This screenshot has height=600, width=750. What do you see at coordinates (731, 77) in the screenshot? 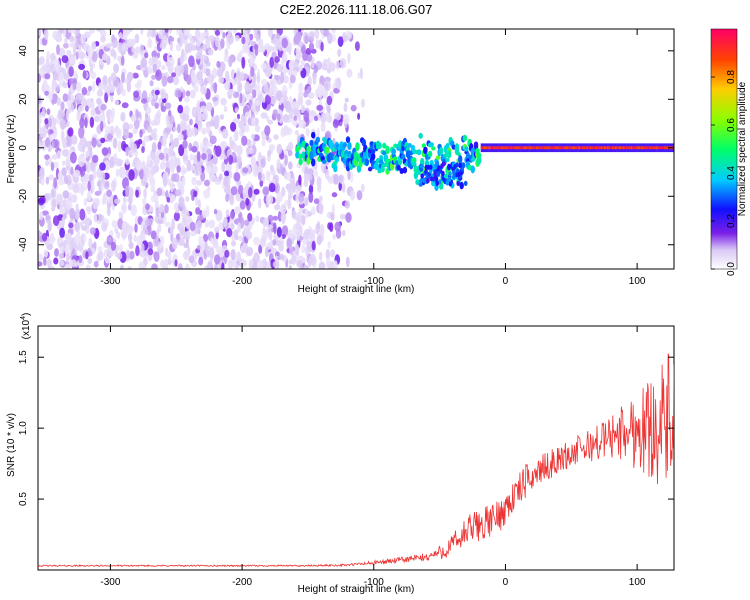
I see `colorbar-tick-label: 0.8` at bounding box center [731, 77].